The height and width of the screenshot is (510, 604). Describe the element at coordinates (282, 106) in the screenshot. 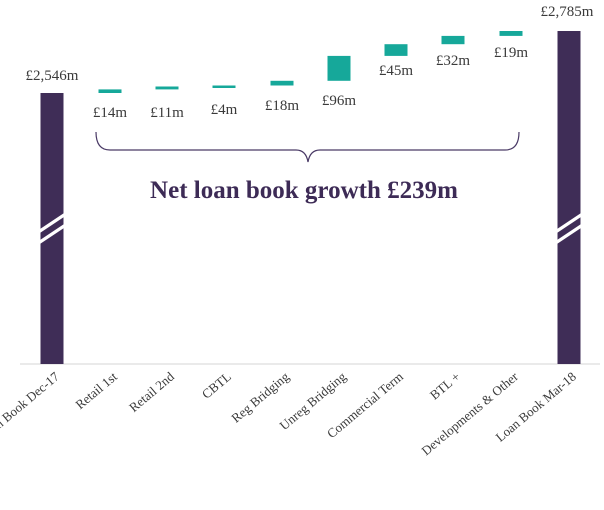

I see `value-label-reg-bridging: £18m` at that location.